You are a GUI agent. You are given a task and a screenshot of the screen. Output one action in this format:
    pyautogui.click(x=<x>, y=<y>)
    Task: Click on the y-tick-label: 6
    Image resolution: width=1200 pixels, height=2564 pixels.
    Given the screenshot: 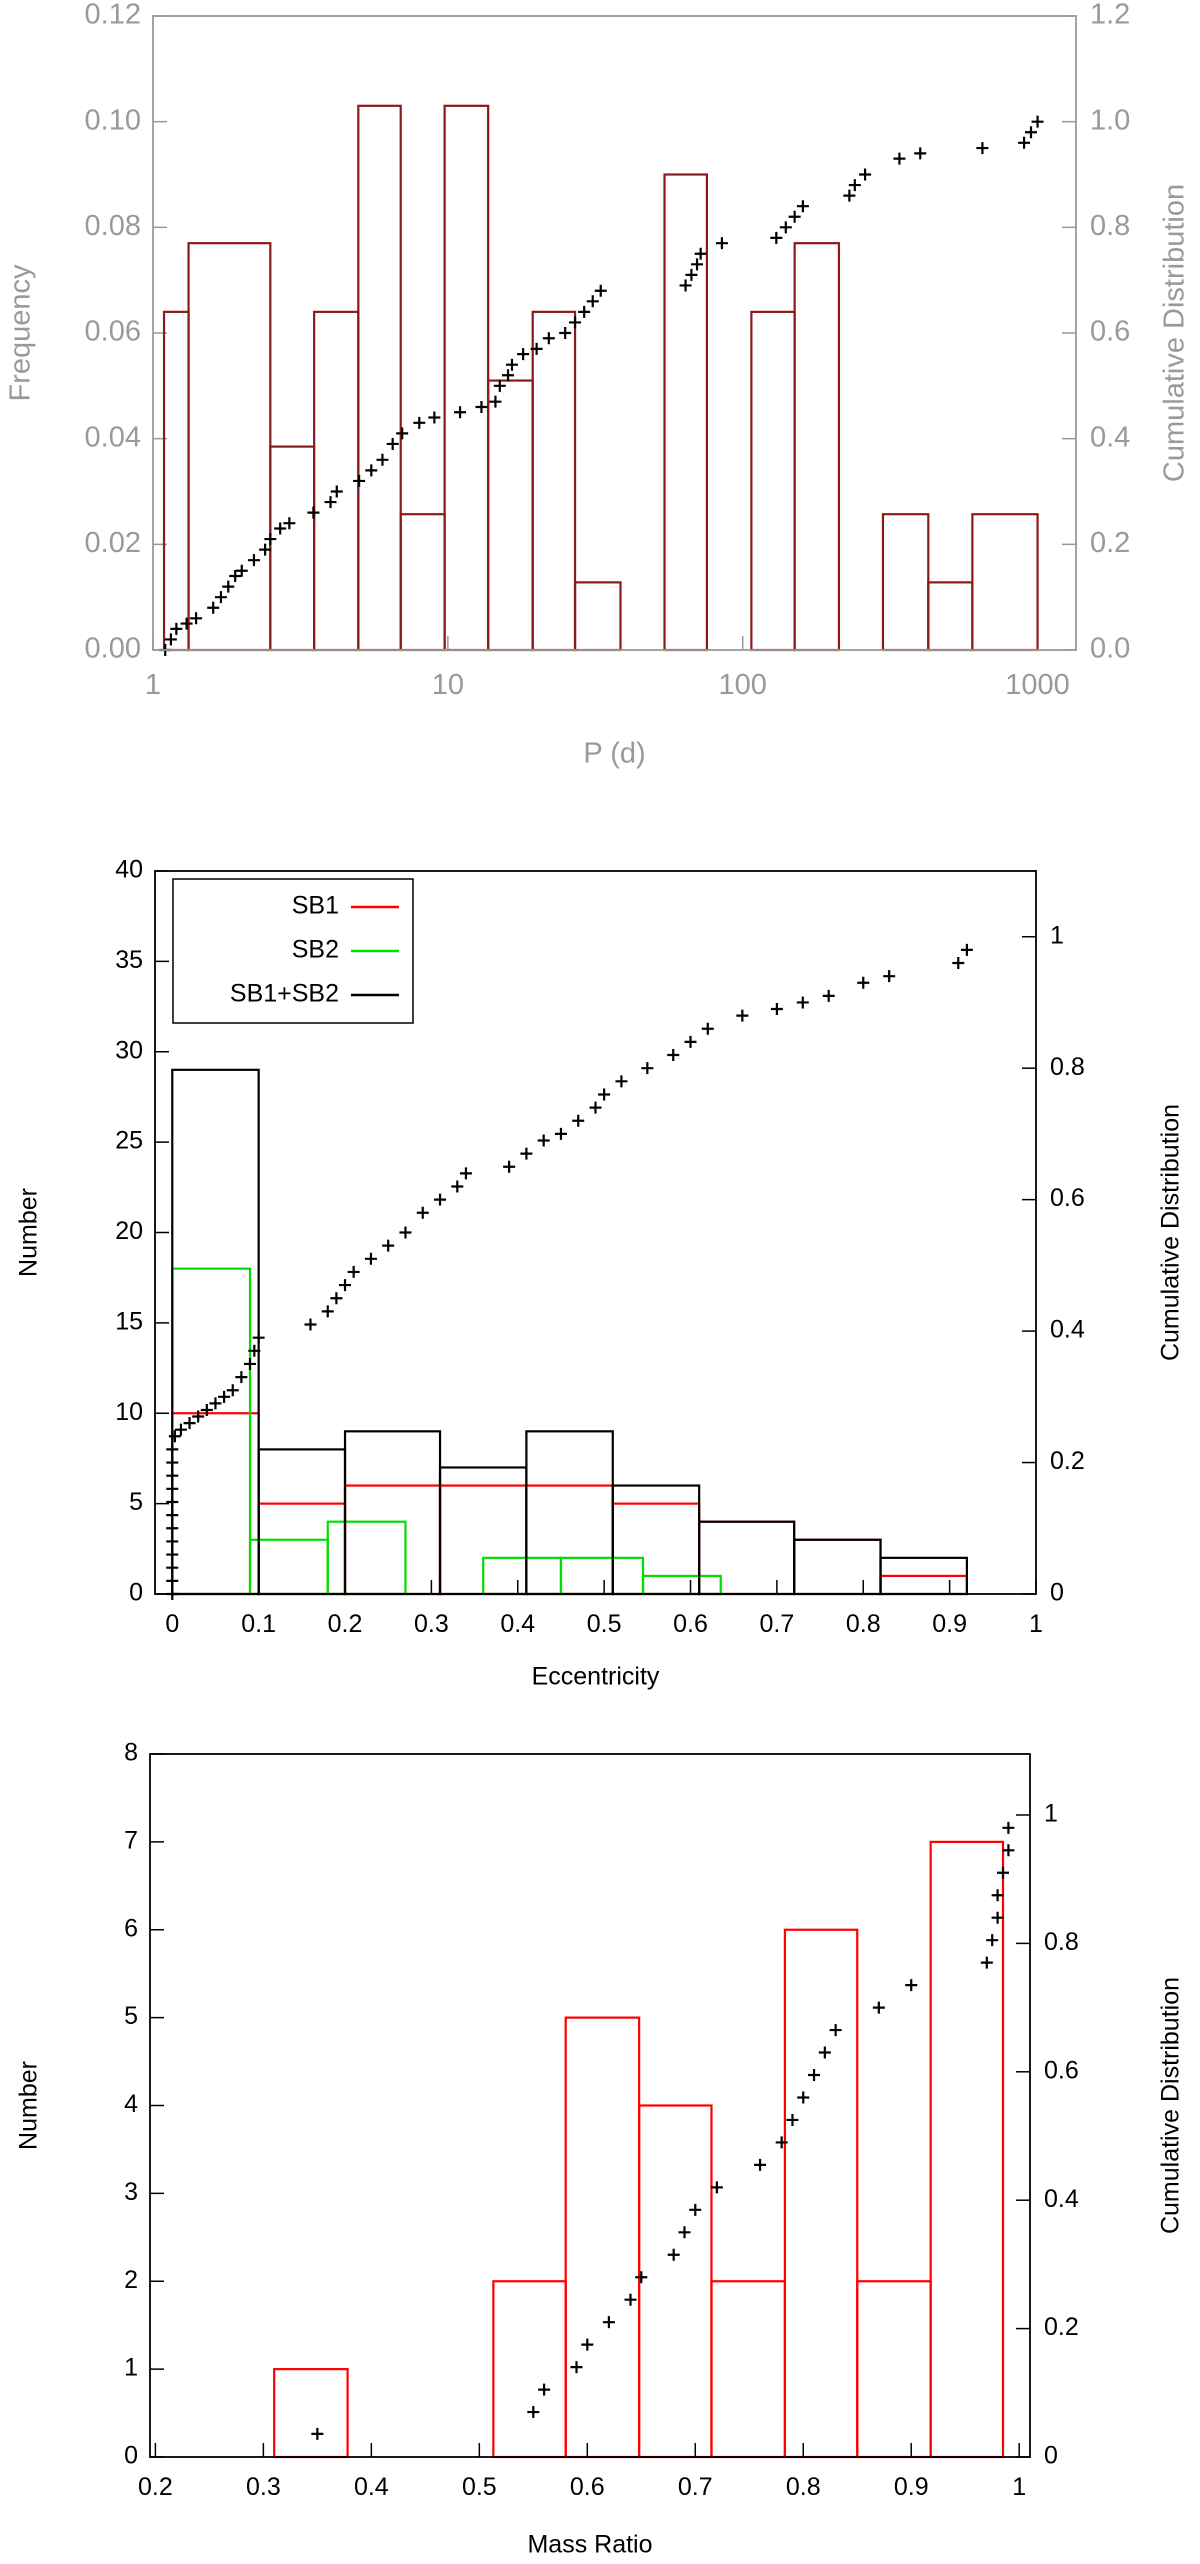 What is the action you would take?
    pyautogui.click(x=131, y=1928)
    